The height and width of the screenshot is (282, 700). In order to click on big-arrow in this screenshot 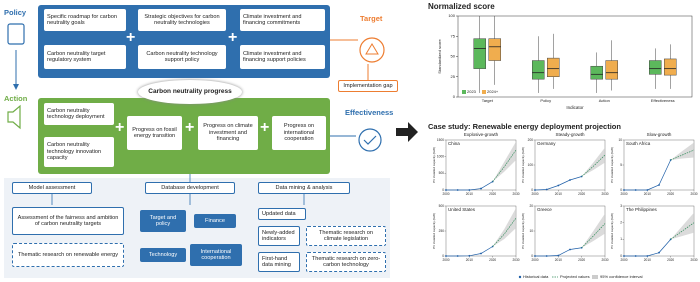, I will do `click(407, 132)`.